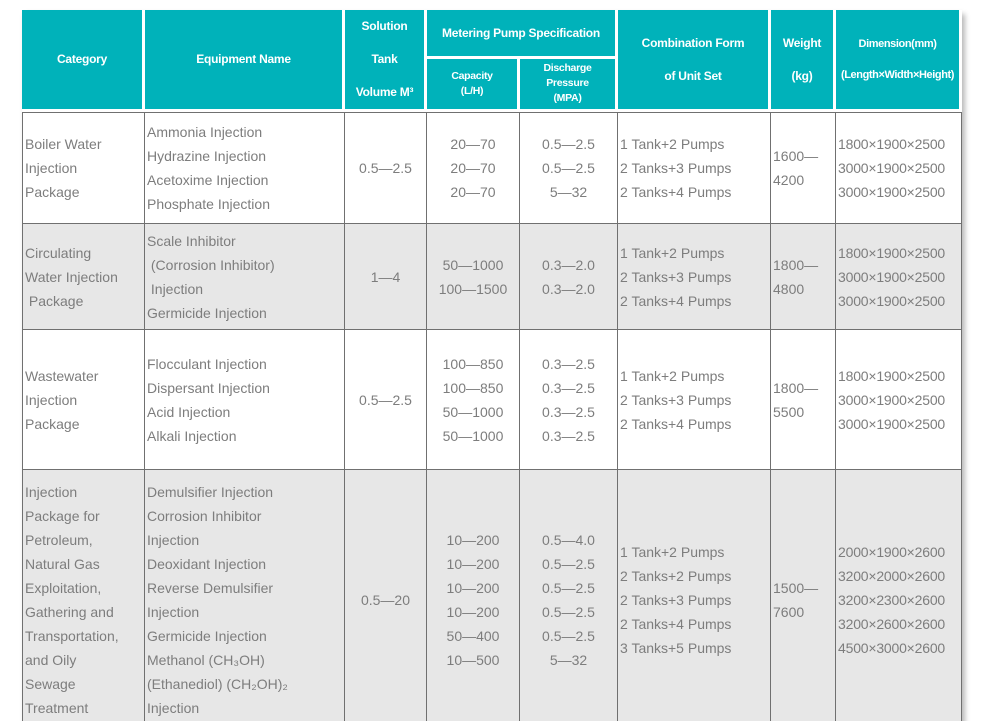 The image size is (982, 721). What do you see at coordinates (83, 277) in the screenshot?
I see `cell-category: Circulating Water Injection Package` at bounding box center [83, 277].